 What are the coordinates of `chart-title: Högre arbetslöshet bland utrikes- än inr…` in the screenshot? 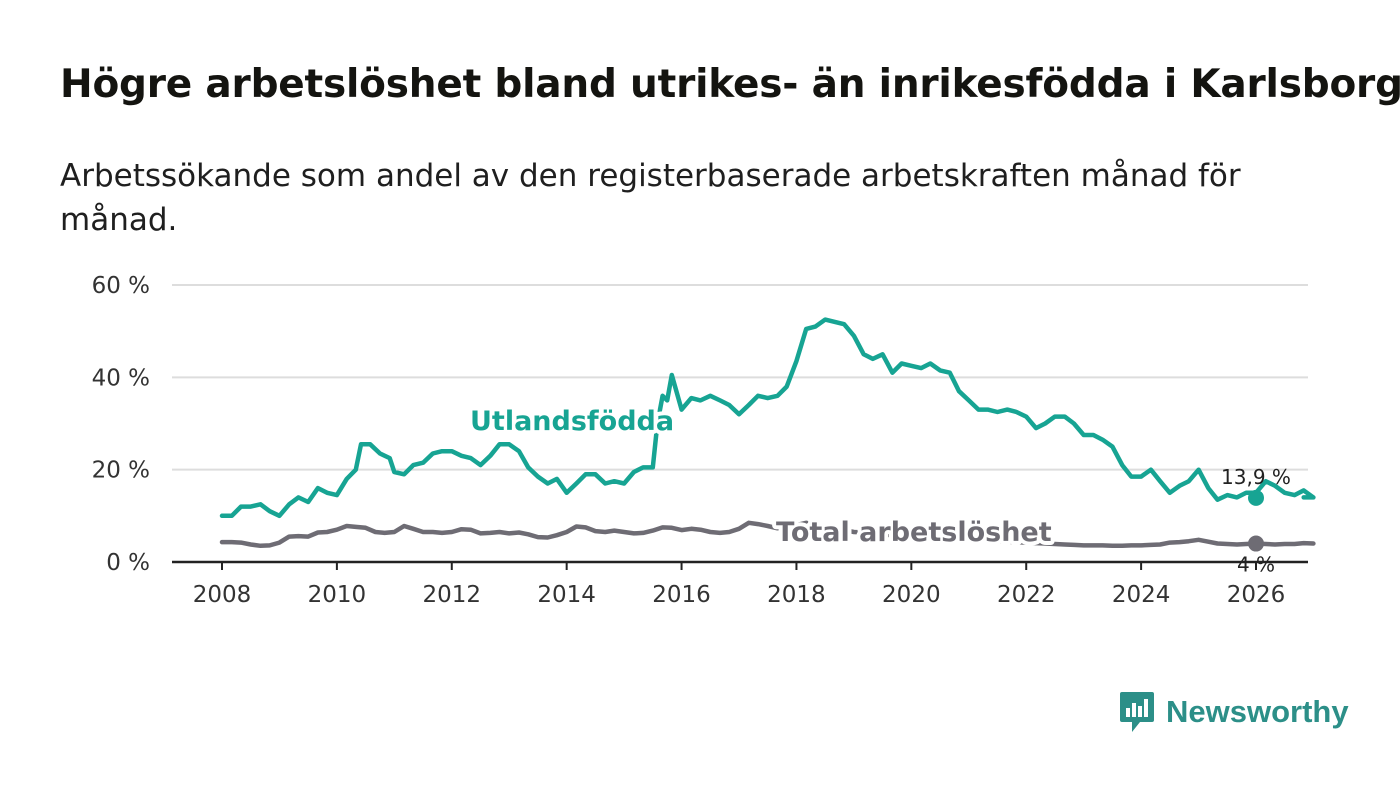 It's located at (730, 84).